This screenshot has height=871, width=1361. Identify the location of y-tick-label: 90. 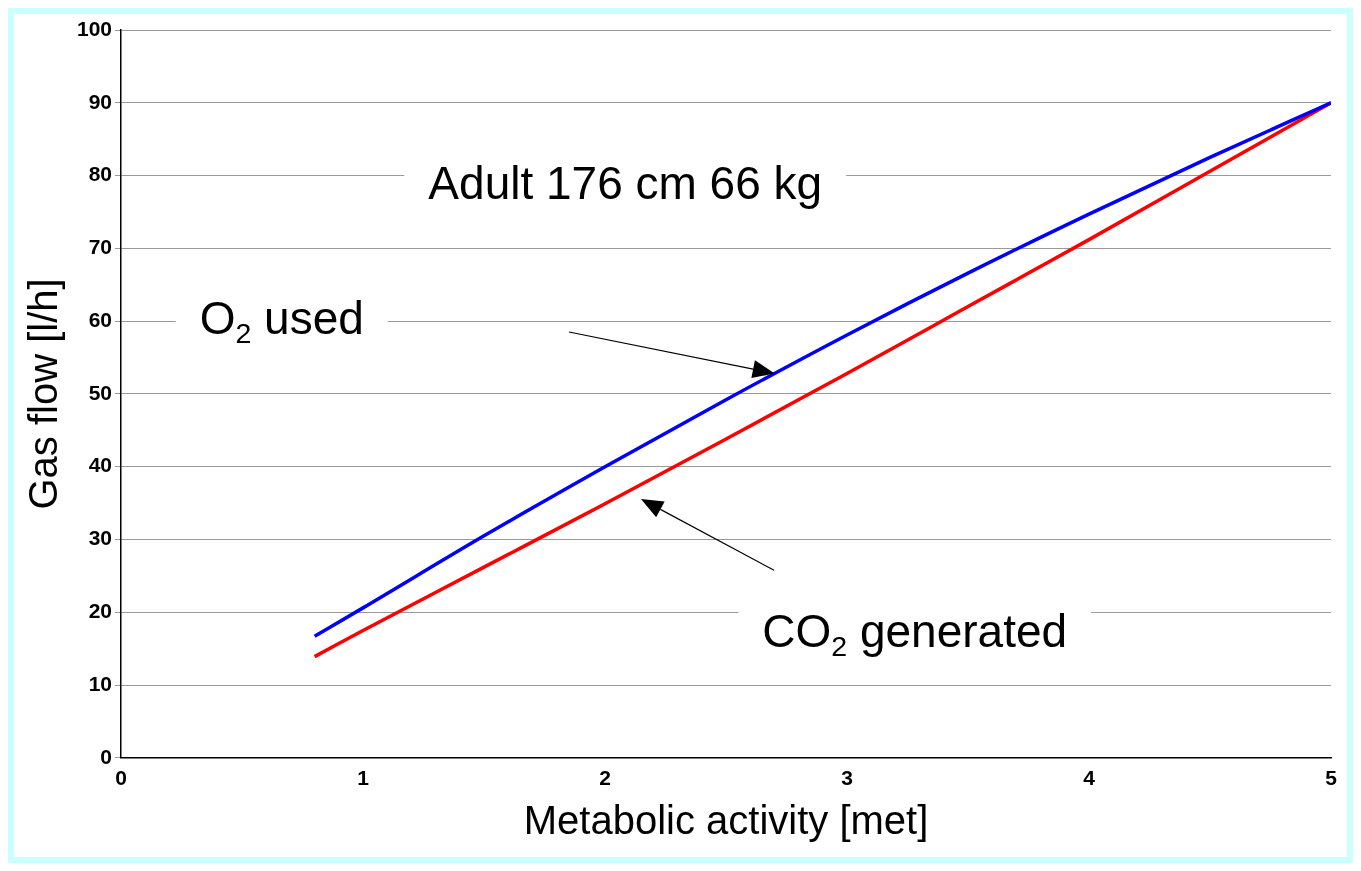
(100, 101).